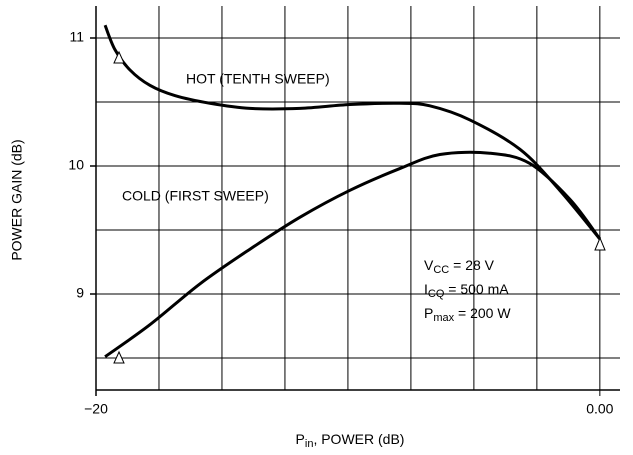 The height and width of the screenshot is (455, 633). What do you see at coordinates (443, 318) in the screenshot?
I see `condition-subscript: max` at bounding box center [443, 318].